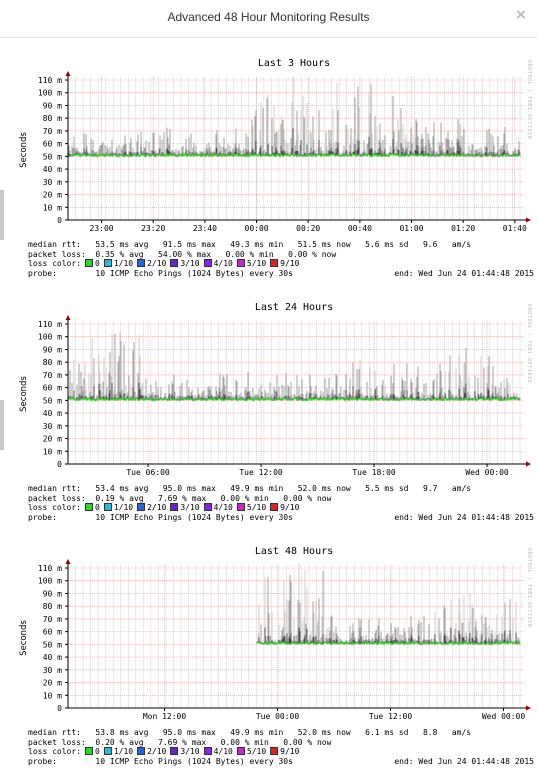  I want to click on y-tick-label: 70 m, so click(52, 619).